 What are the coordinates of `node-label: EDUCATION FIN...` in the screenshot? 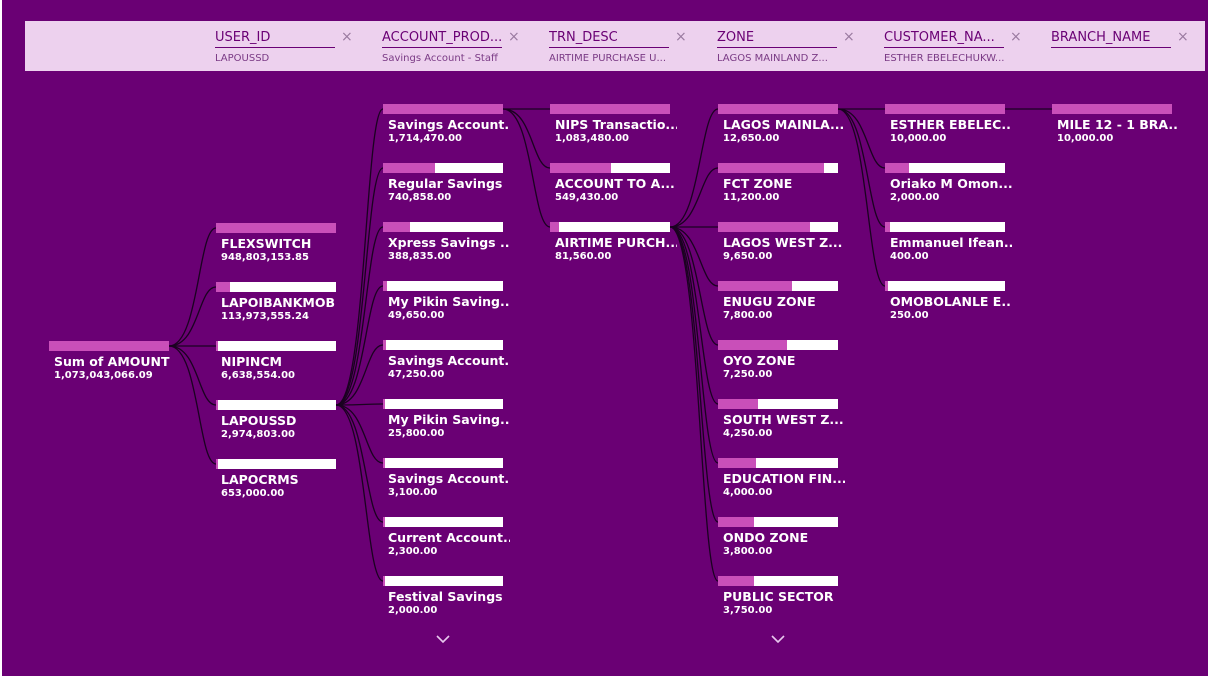 It's located at (784, 478).